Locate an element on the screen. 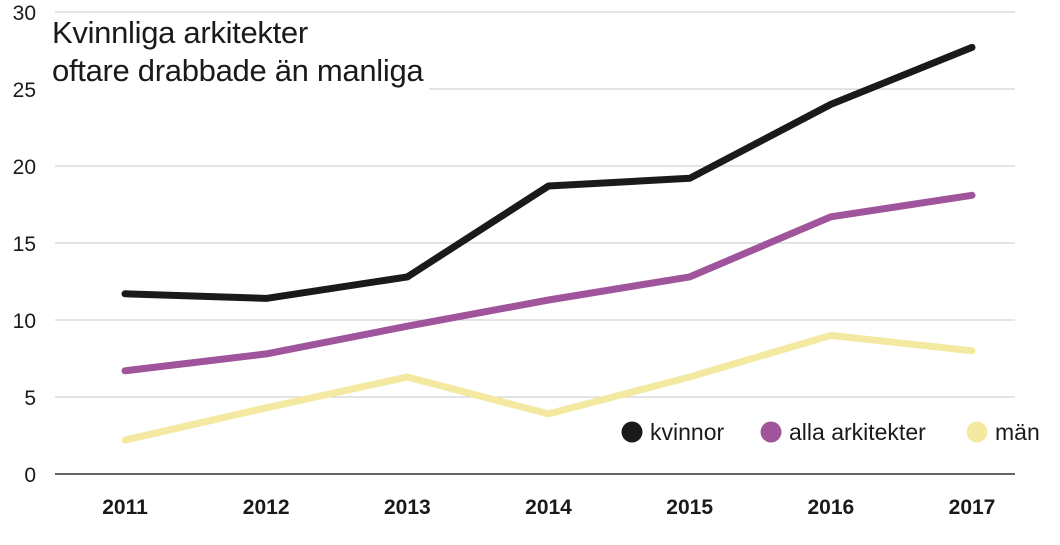 The image size is (1060, 545). legend-marker-män is located at coordinates (977, 432).